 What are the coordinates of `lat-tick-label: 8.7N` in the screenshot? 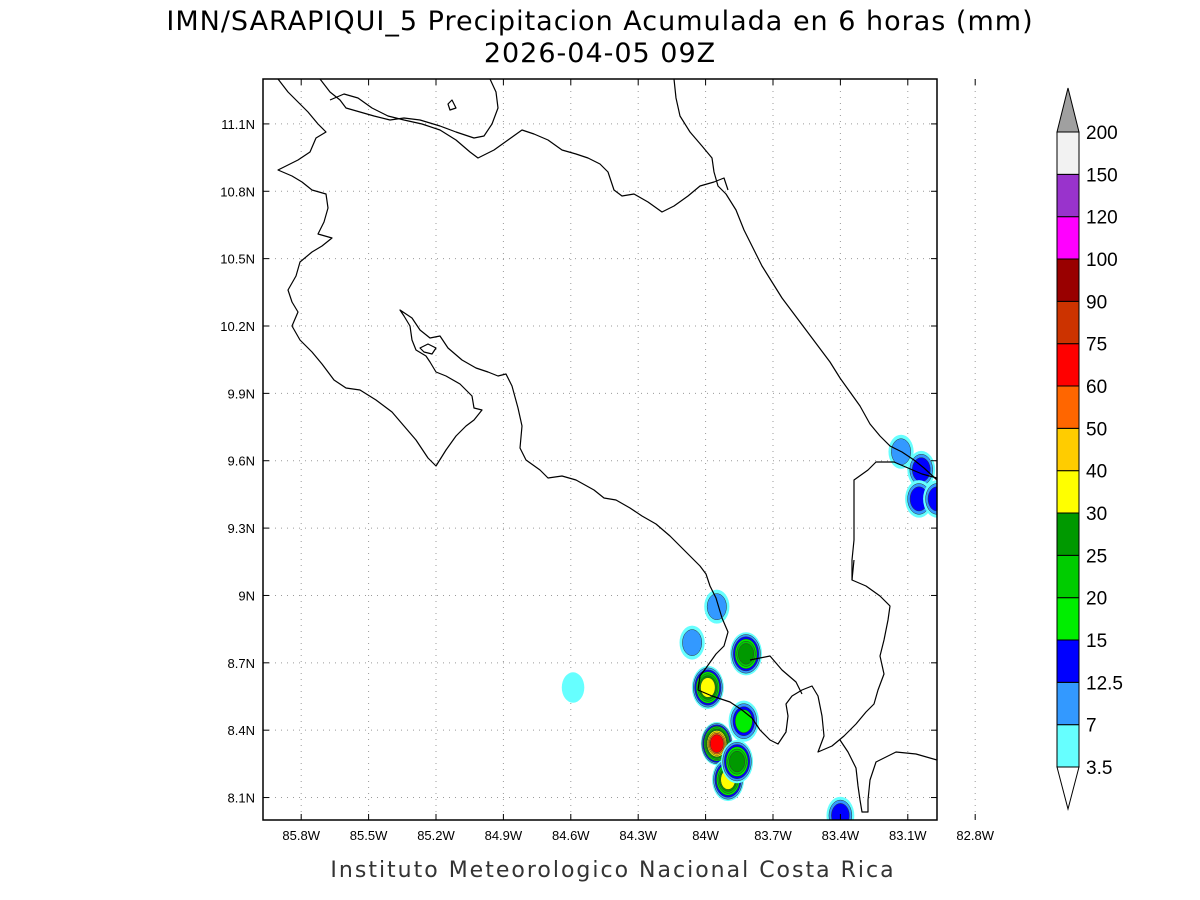 It's located at (241, 663).